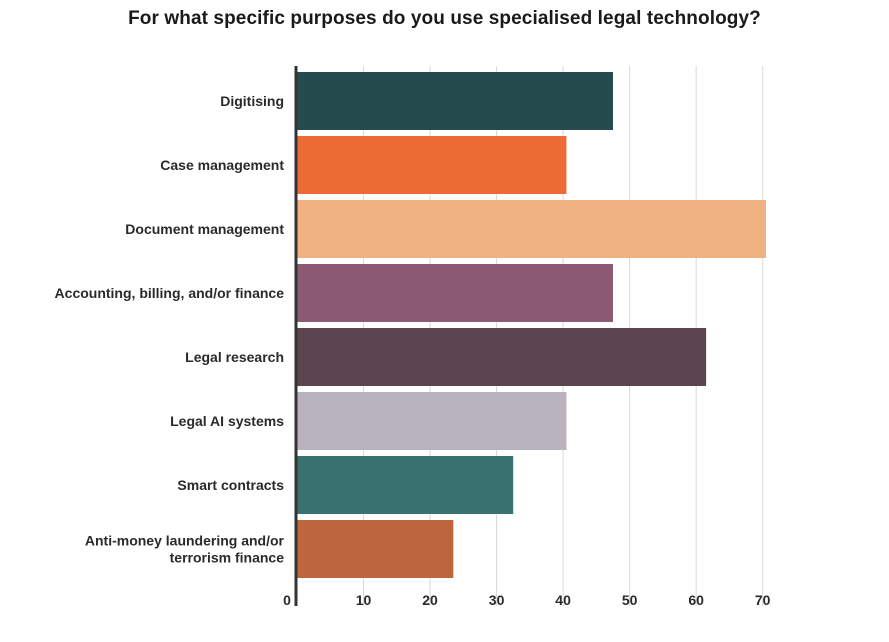 This screenshot has height=642, width=889. I want to click on x-tick-label: 70, so click(763, 600).